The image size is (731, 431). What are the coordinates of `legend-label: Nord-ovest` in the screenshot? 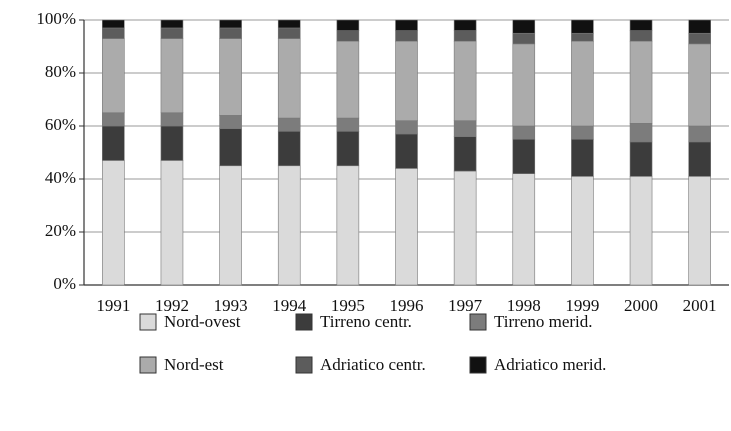 It's located at (202, 321).